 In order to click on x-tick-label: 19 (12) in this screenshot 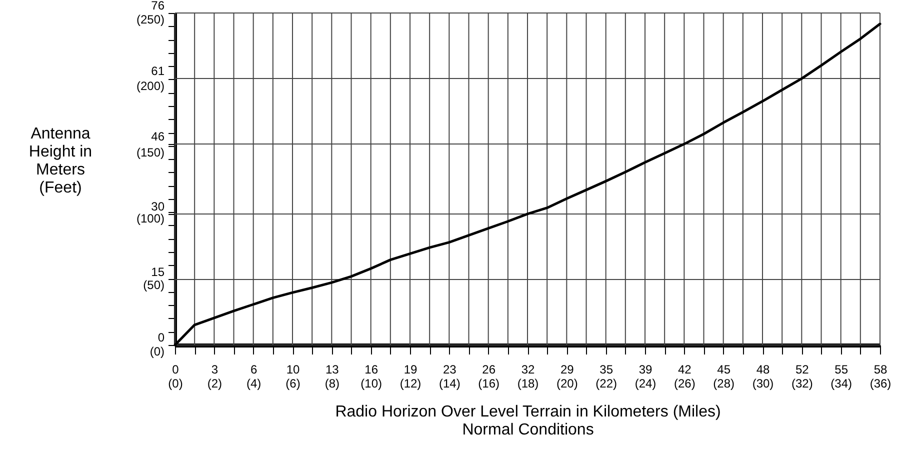, I will do `click(411, 376)`.